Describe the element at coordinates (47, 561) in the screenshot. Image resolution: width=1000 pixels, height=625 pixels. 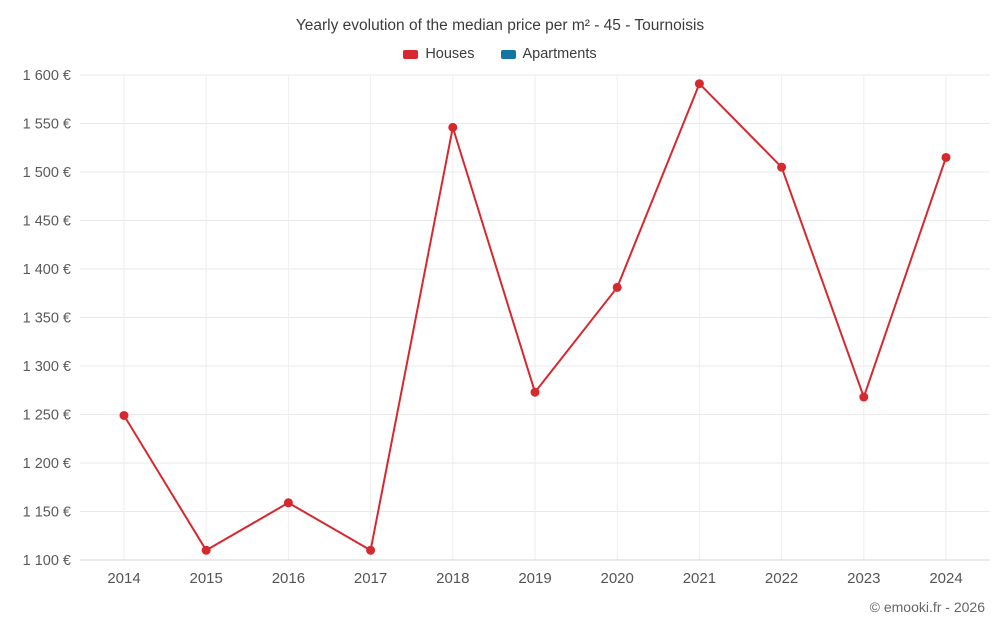
I see `y-tick-label: 1 100 €` at that location.